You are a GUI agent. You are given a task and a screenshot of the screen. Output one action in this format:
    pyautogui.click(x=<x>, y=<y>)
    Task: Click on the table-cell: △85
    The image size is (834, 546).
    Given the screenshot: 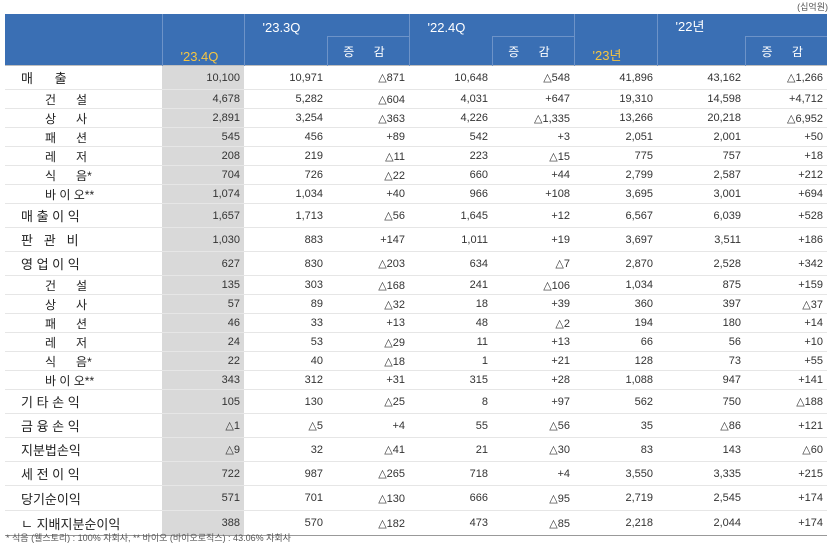 What is the action you would take?
    pyautogui.click(x=533, y=523)
    